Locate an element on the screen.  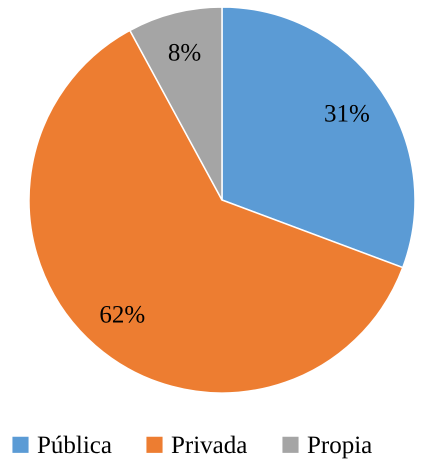
data-label: 8% is located at coordinates (185, 53).